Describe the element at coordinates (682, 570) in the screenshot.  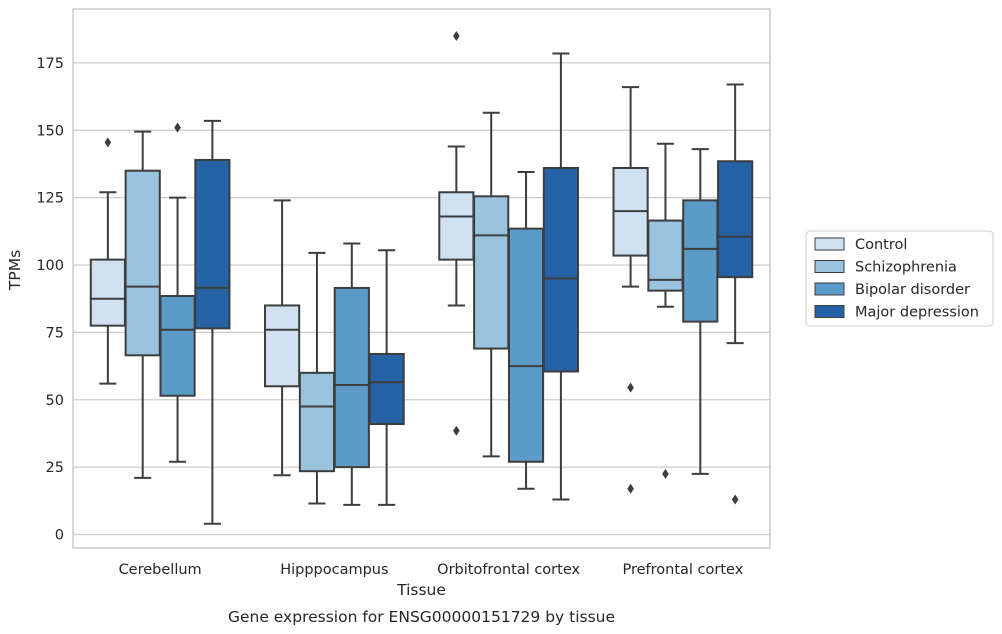
I see `x-tick-label: Prefrontal cortex` at that location.